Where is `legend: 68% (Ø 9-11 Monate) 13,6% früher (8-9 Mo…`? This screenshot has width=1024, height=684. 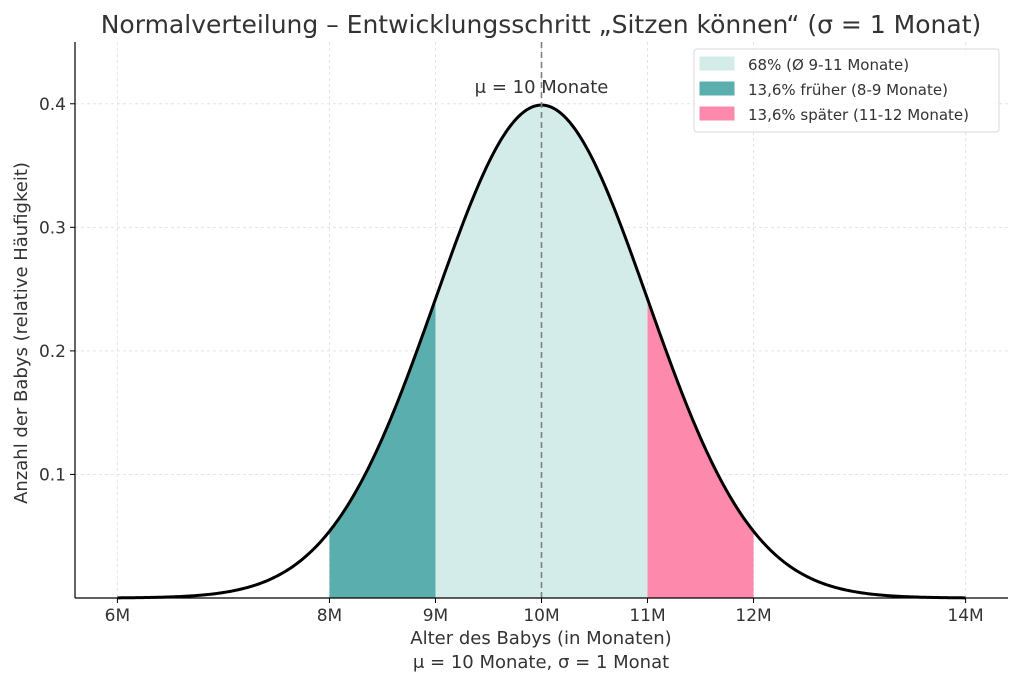
legend: 68% (Ø 9-11 Monate) 13,6% früher (8-9 Mo… is located at coordinates (846, 90).